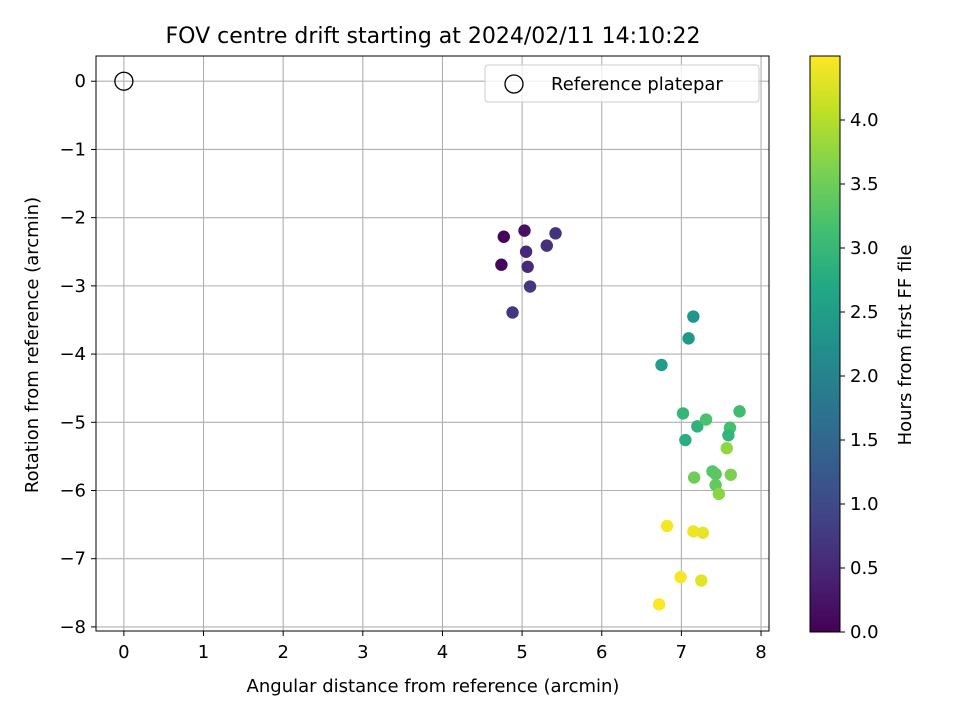  Describe the element at coordinates (32, 345) in the screenshot. I see `y-axis-label: Rotation from reference (arcmin)` at that location.